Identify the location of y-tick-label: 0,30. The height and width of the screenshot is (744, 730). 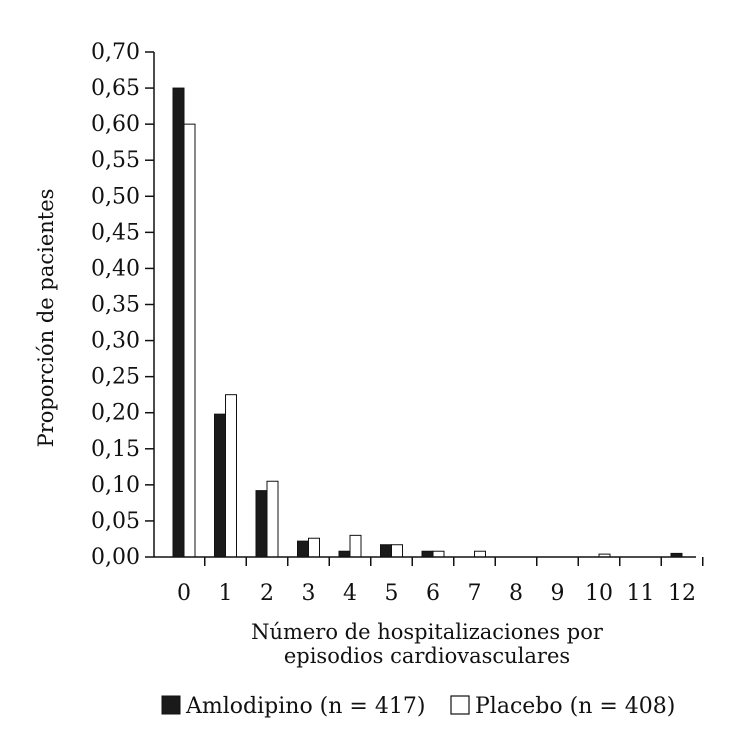
(115, 341).